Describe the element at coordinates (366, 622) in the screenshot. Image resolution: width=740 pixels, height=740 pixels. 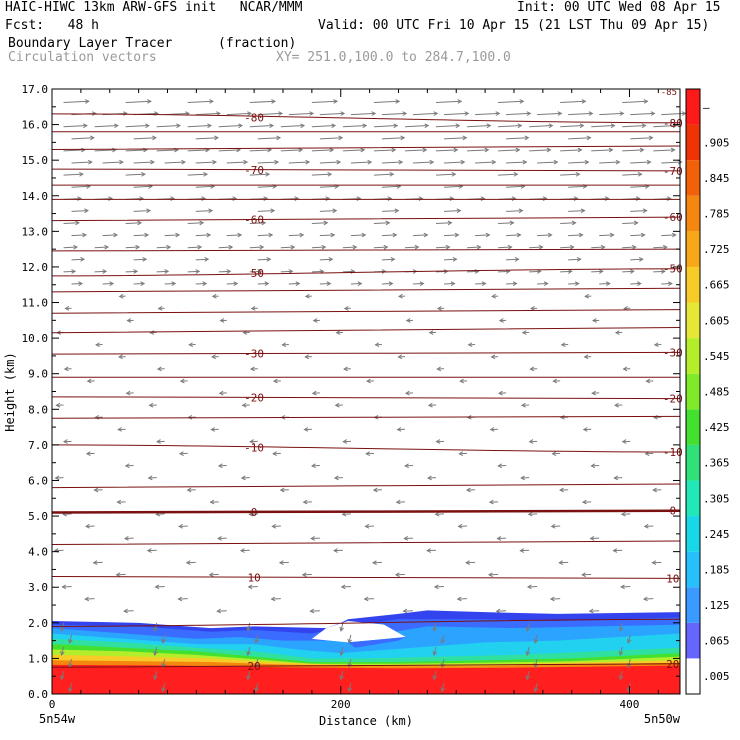
I see `isotherm-line` at that location.